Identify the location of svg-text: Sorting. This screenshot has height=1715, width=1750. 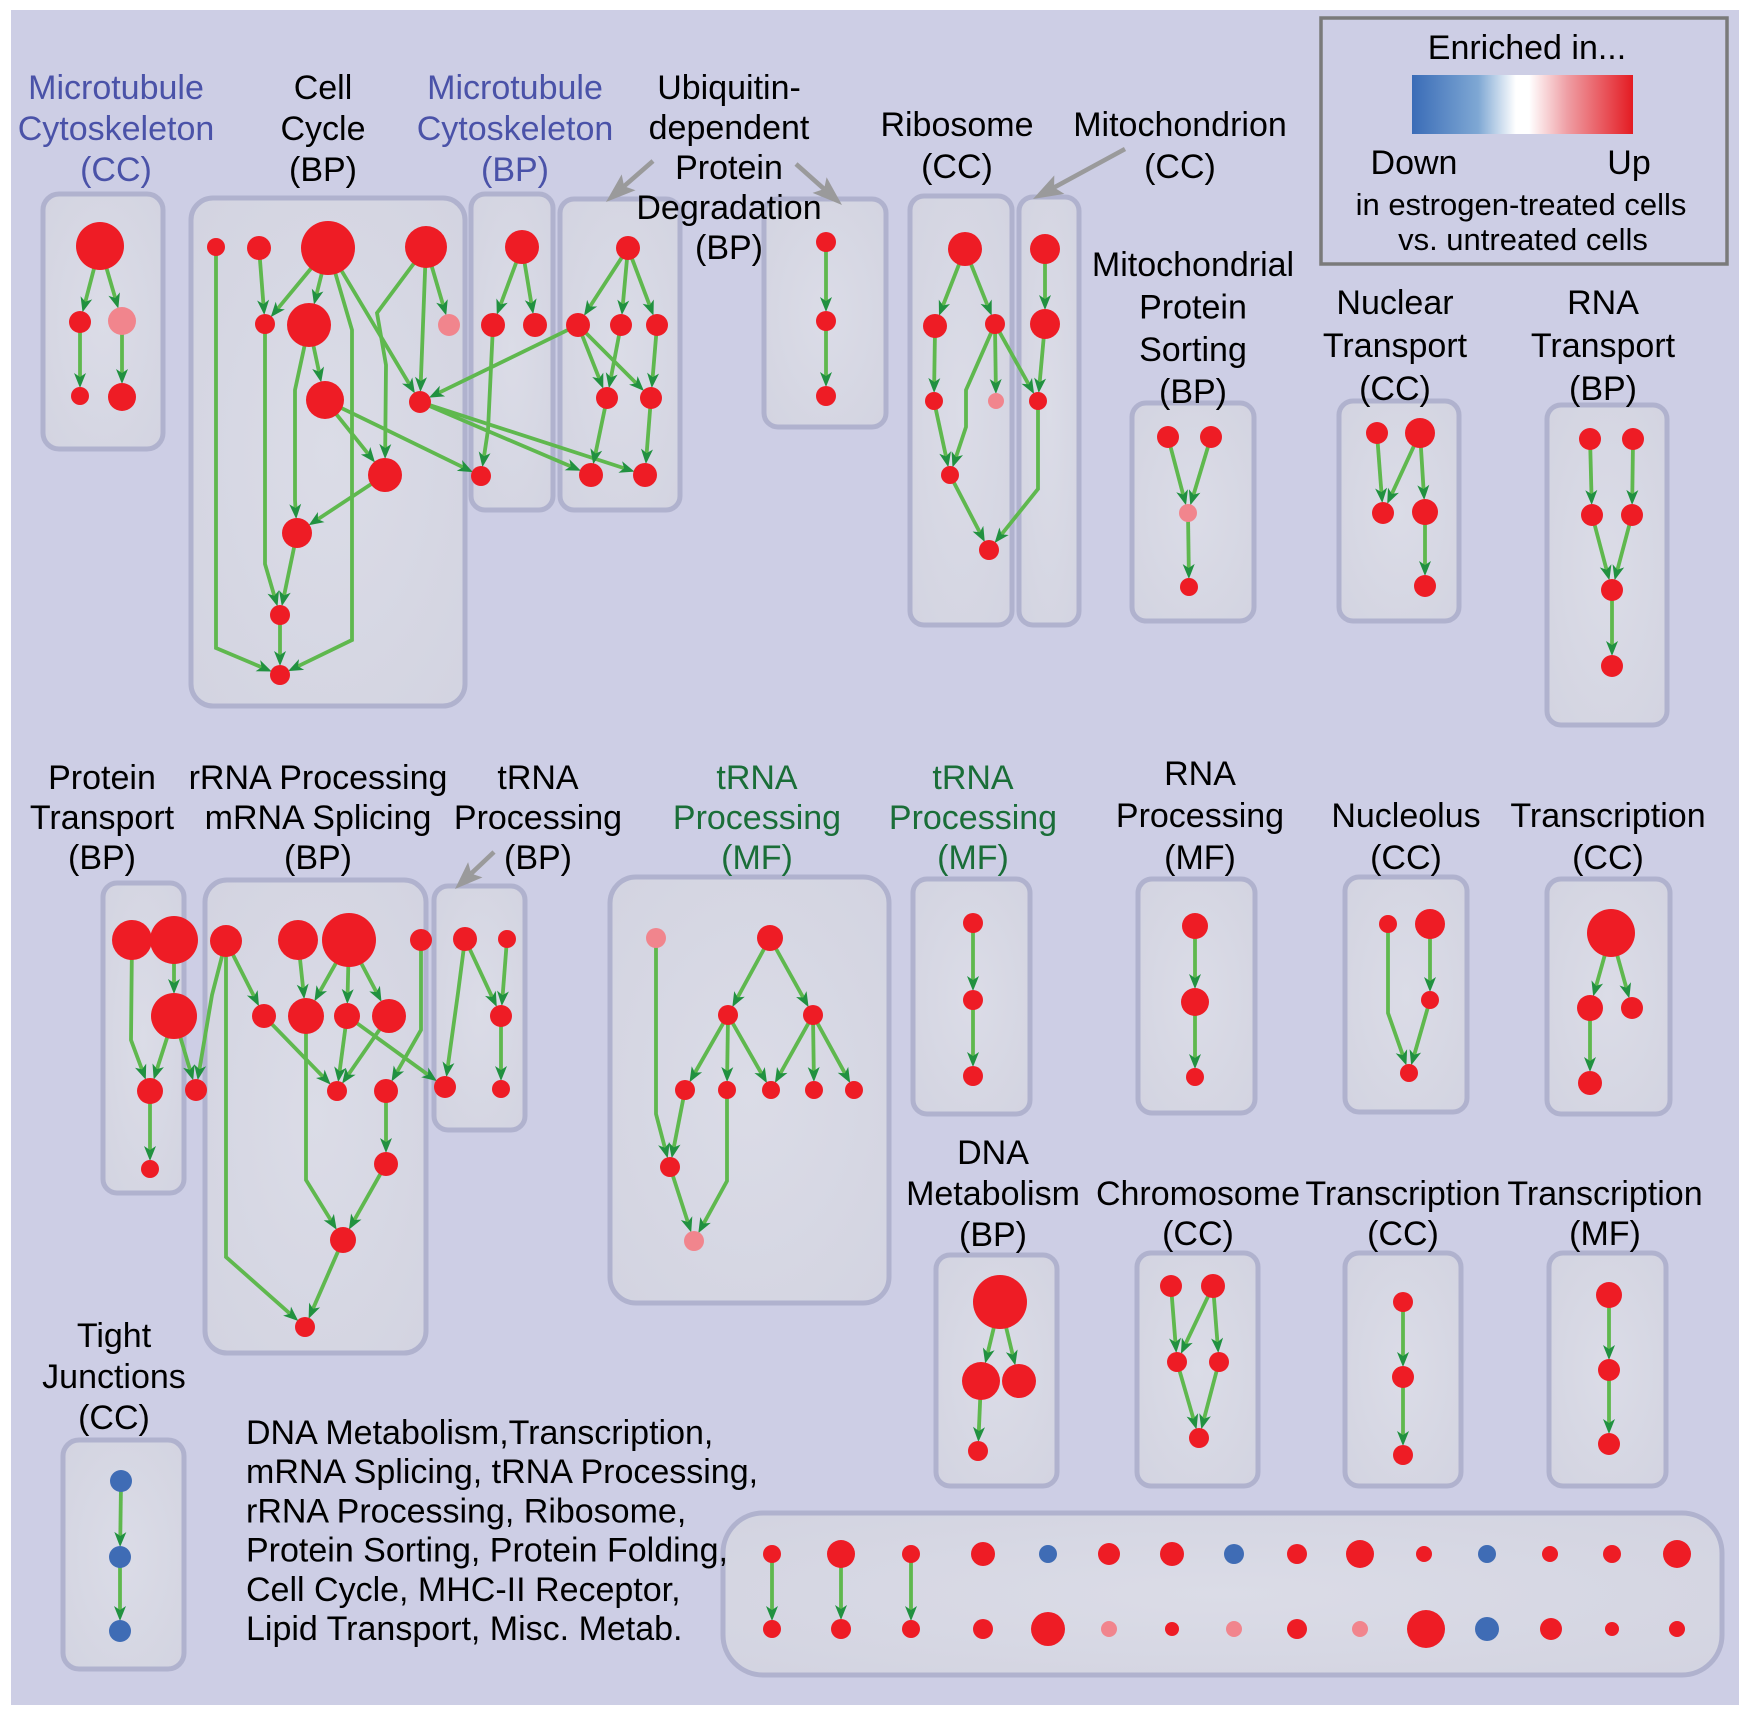
(1193, 350).